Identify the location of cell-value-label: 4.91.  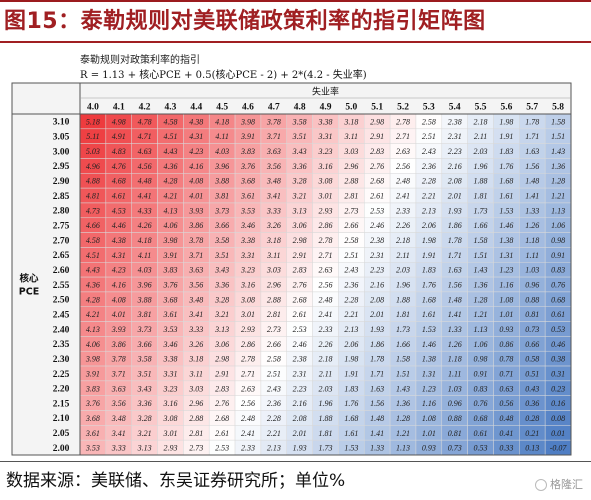
(119, 136).